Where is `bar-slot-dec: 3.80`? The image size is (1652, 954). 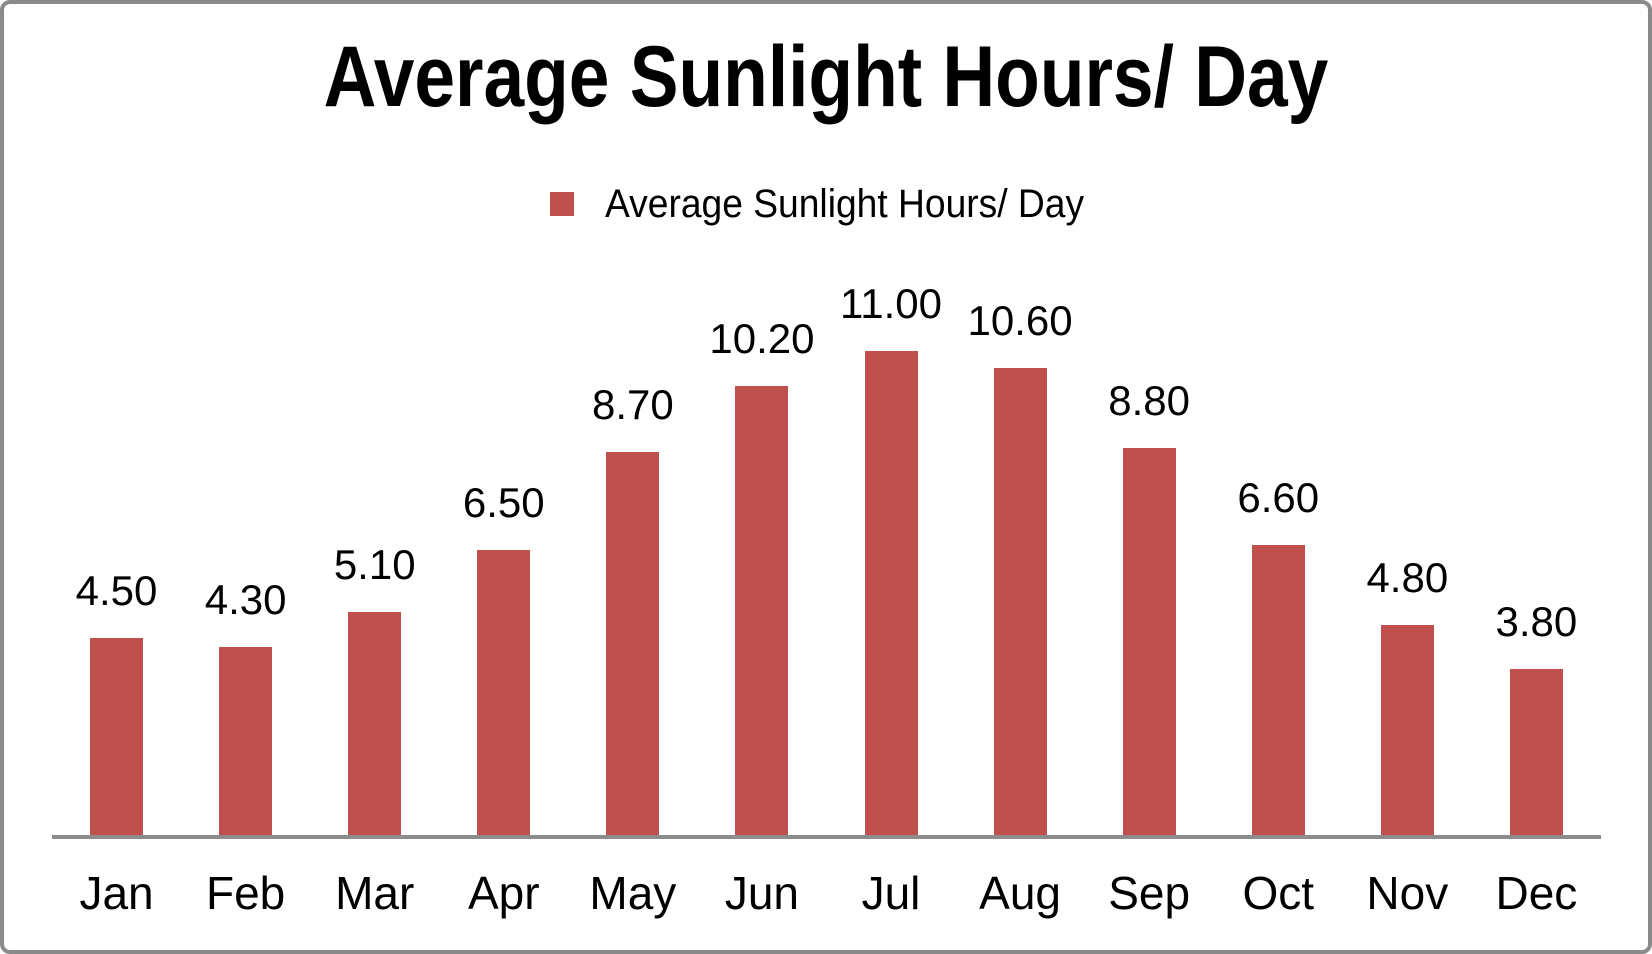 bar-slot-dec: 3.80 is located at coordinates (1536, 717).